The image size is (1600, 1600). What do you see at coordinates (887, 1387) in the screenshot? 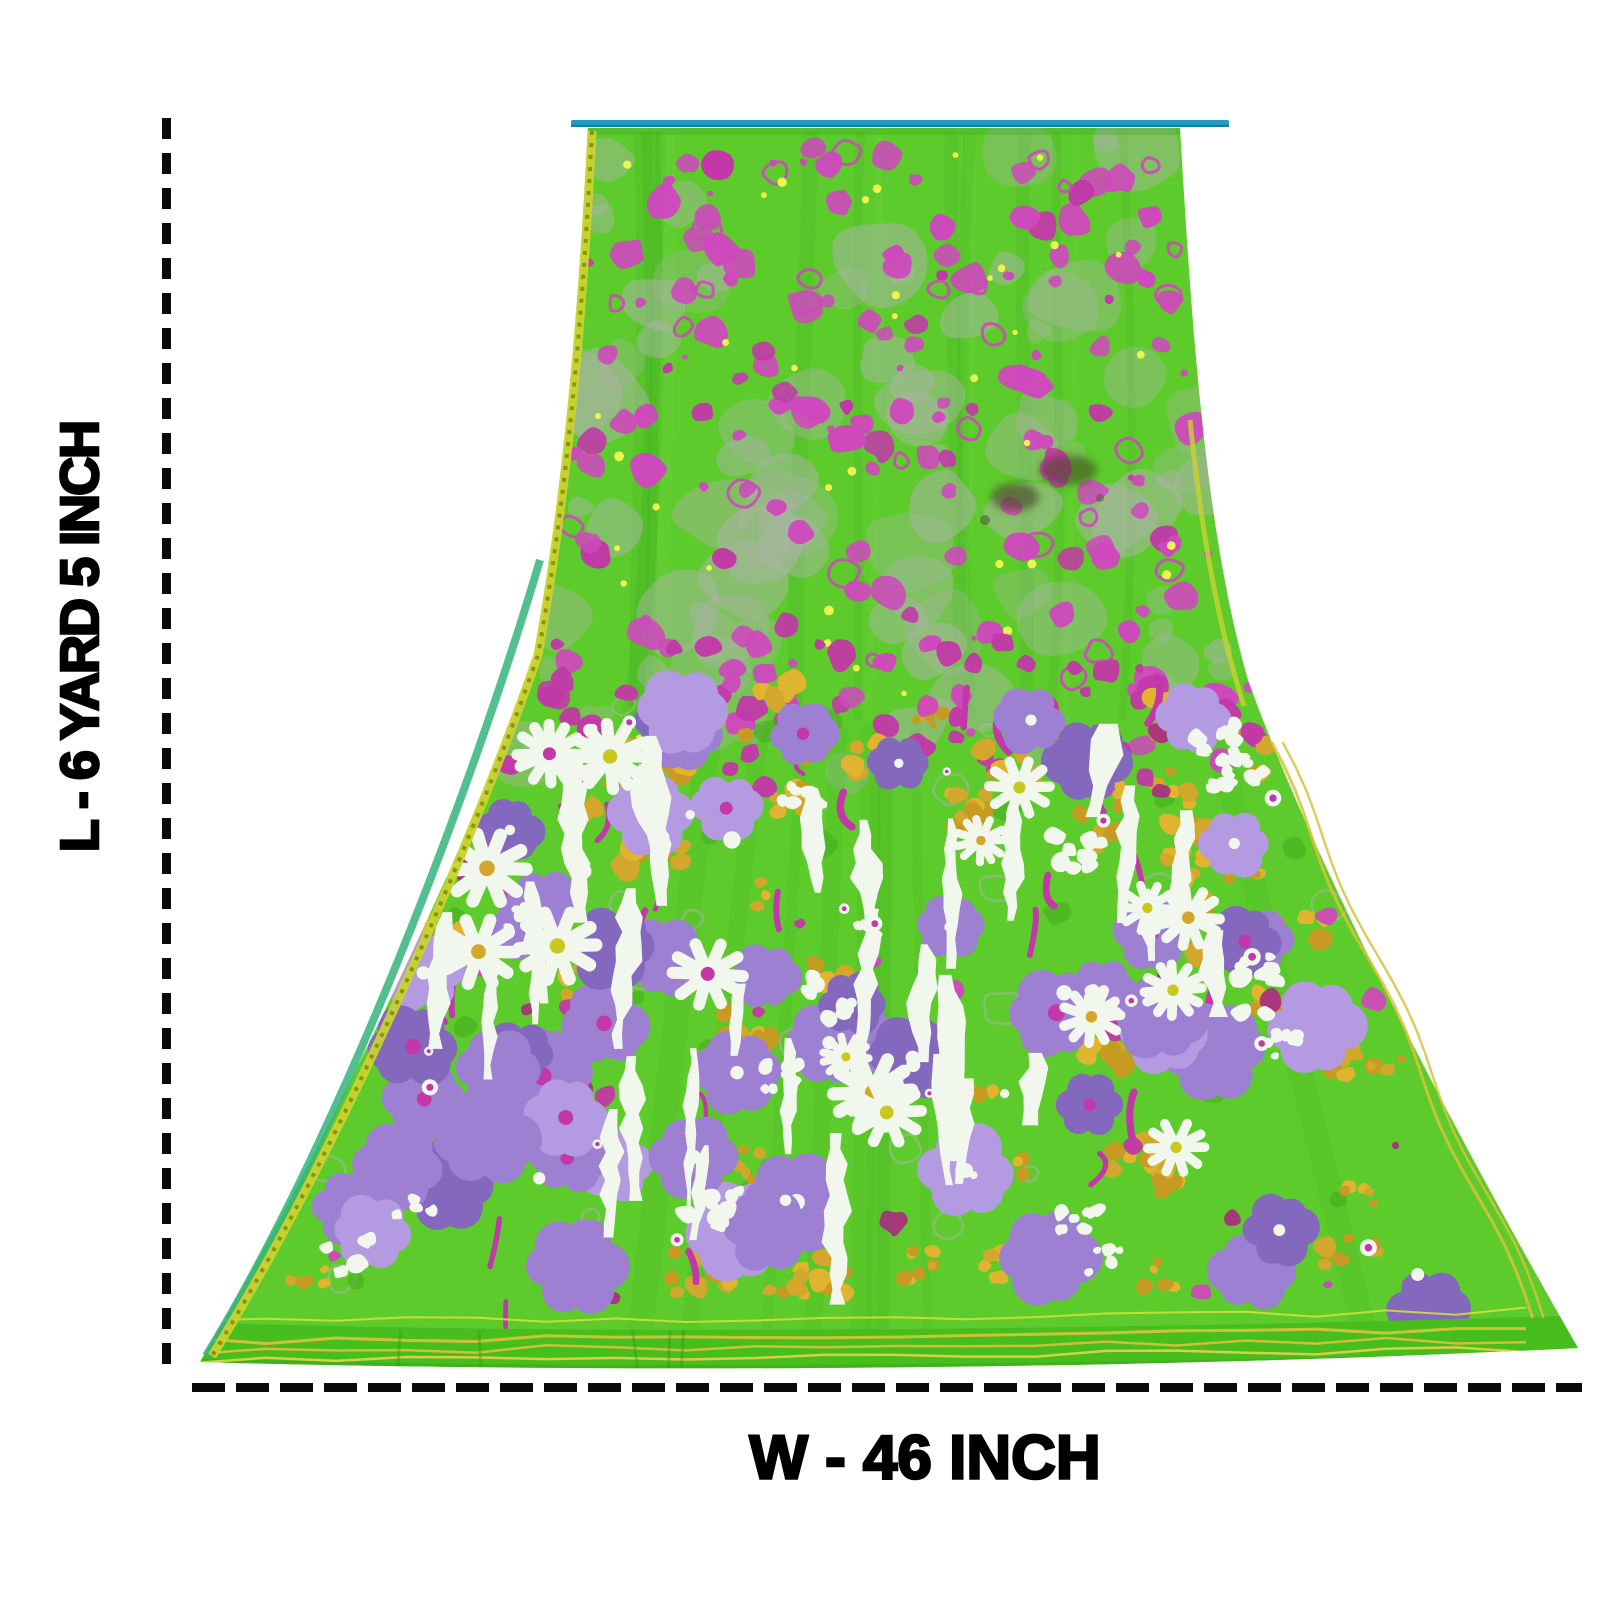
I see `width-measure-line` at bounding box center [887, 1387].